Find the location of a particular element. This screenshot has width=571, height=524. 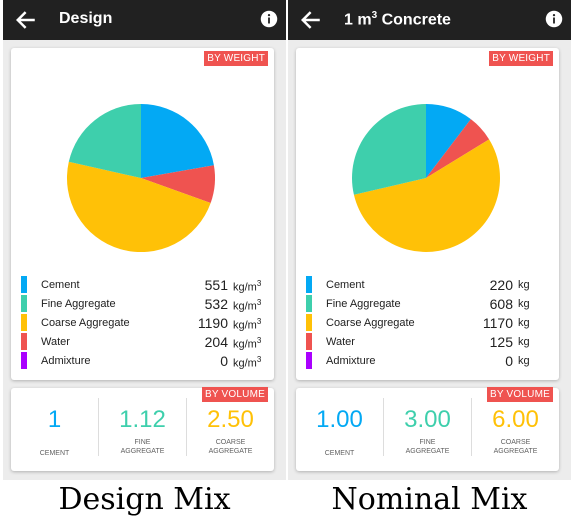

page-title: Design is located at coordinates (85, 19).